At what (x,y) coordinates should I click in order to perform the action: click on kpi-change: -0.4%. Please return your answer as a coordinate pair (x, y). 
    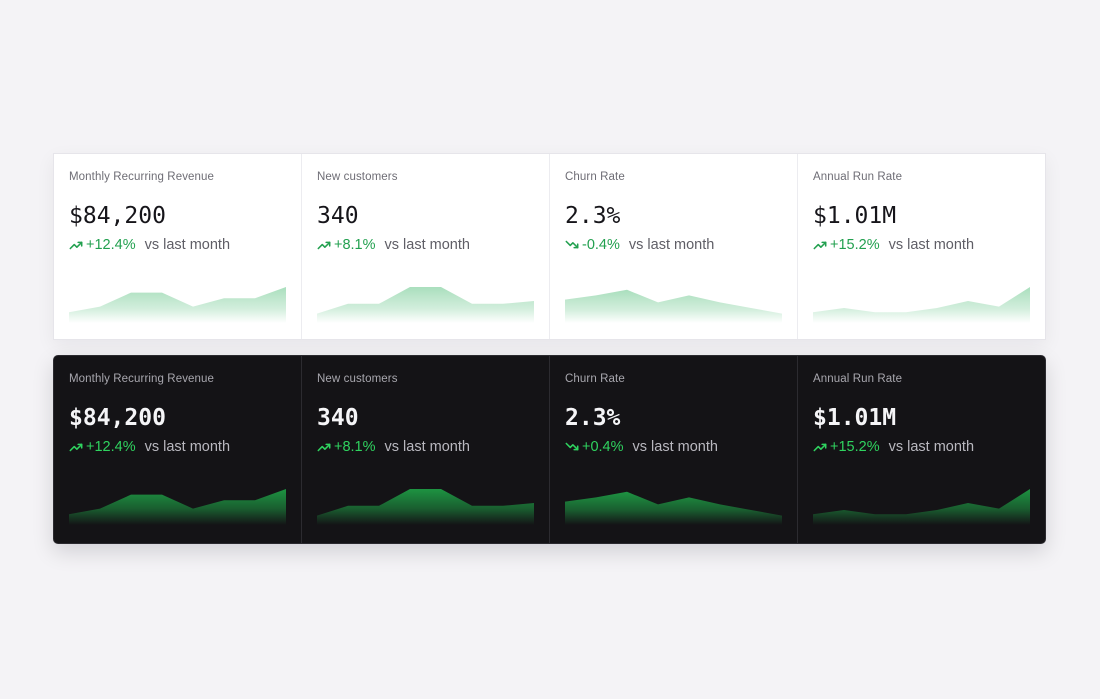
    Looking at the image, I should click on (601, 245).